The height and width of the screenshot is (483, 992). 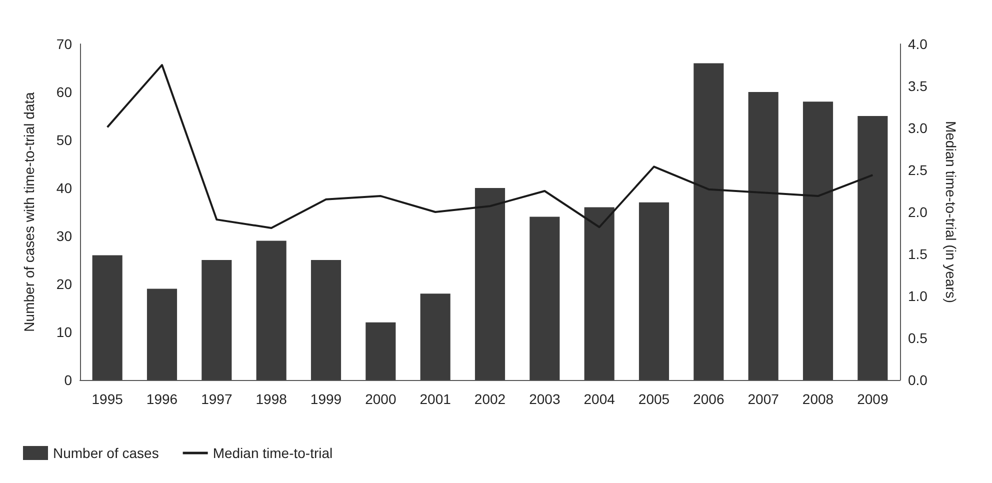 I want to click on x-tick-label: 2000, so click(x=380, y=399).